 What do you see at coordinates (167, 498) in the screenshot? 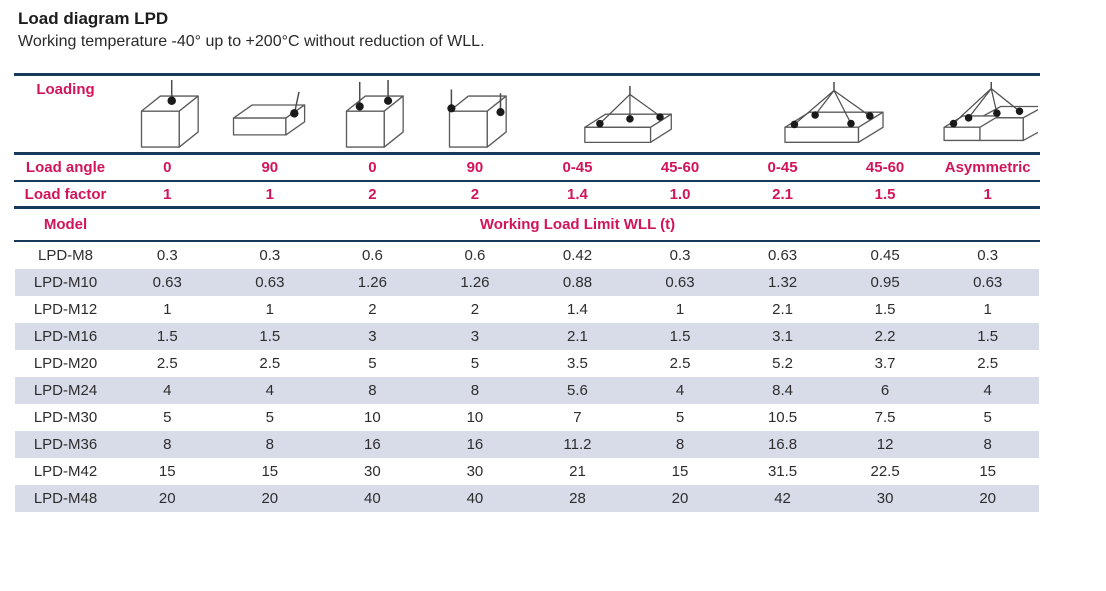
I see `wll-value-cell: 20` at bounding box center [167, 498].